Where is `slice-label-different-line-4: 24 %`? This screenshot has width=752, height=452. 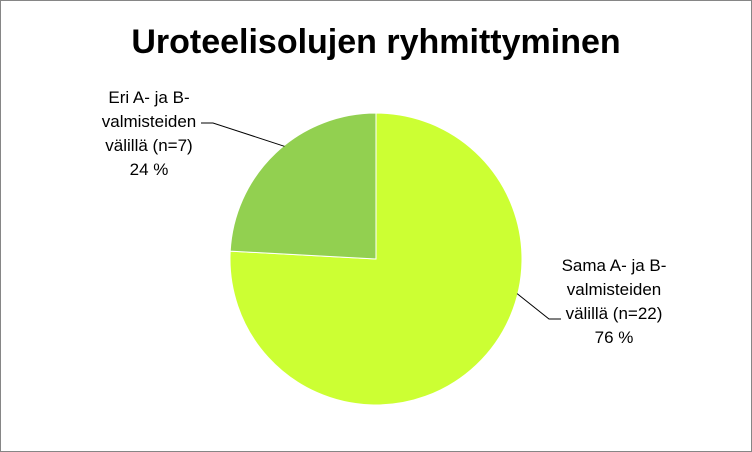
slice-label-different-line-4: 24 % is located at coordinates (149, 169).